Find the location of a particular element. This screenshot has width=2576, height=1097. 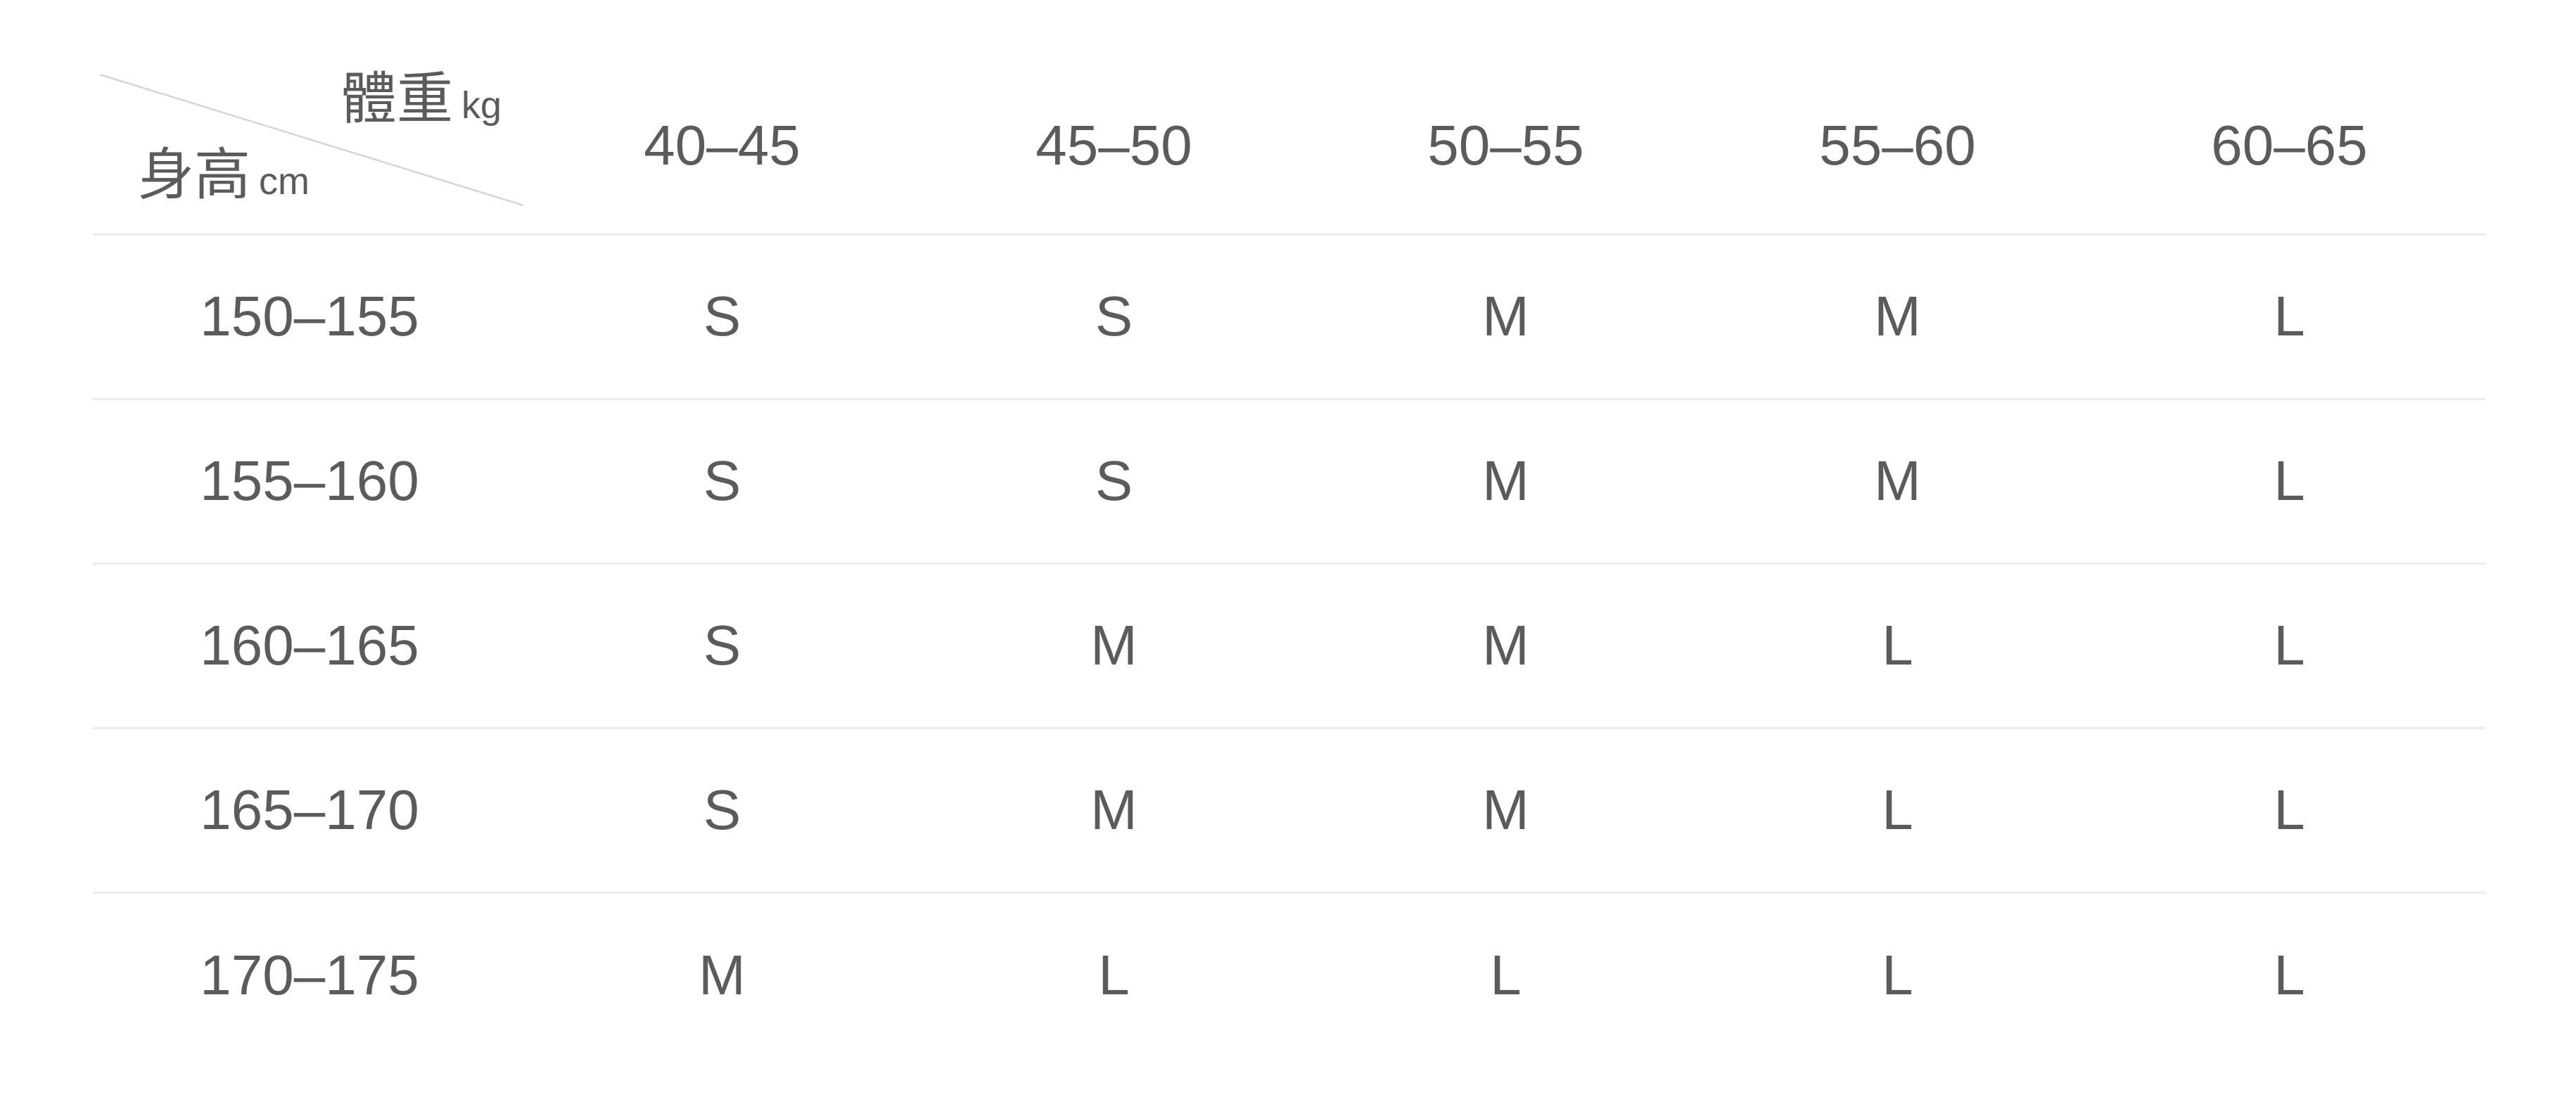

table-row: 160–165 S M M L L is located at coordinates (1289, 646).